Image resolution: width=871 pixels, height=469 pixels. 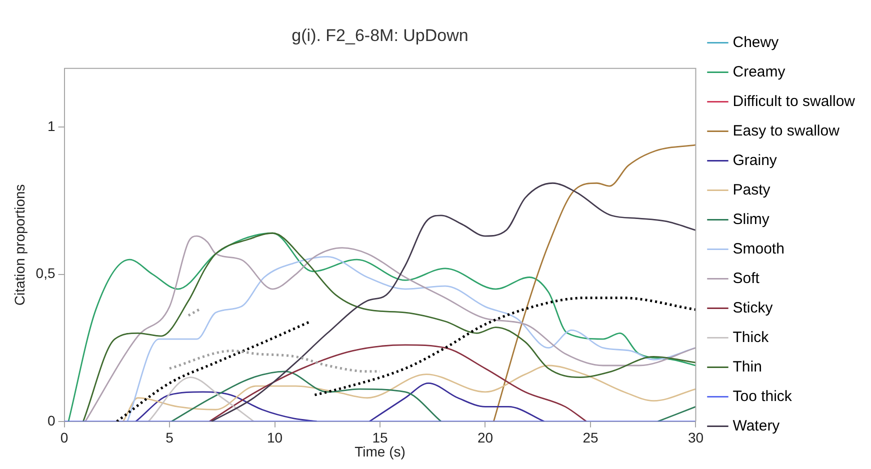 What do you see at coordinates (51, 126) in the screenshot?
I see `y-tick-label: 1` at bounding box center [51, 126].